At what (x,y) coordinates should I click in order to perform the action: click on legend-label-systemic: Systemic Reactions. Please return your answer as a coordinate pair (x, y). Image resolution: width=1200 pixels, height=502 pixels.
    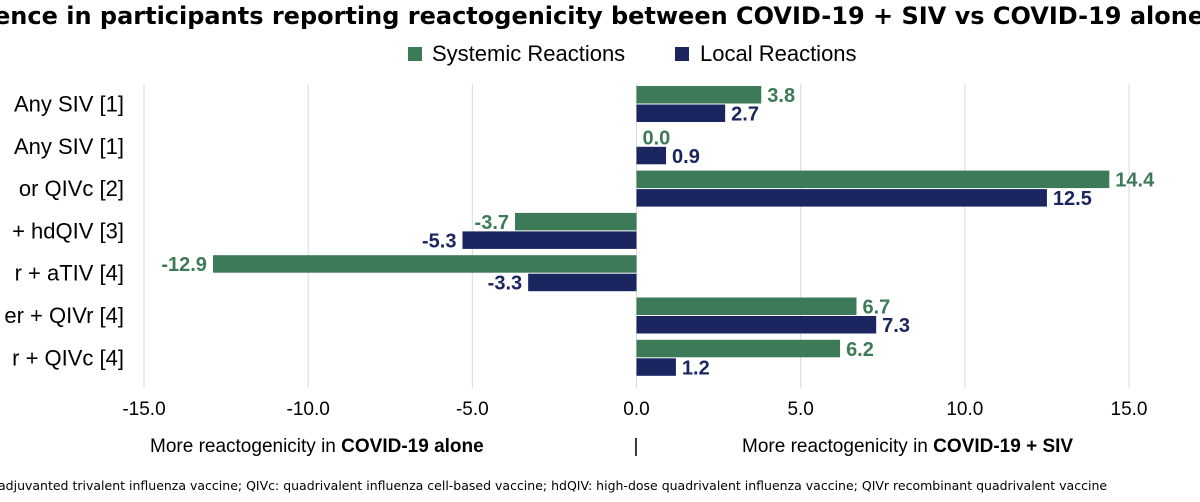
    Looking at the image, I should click on (528, 53).